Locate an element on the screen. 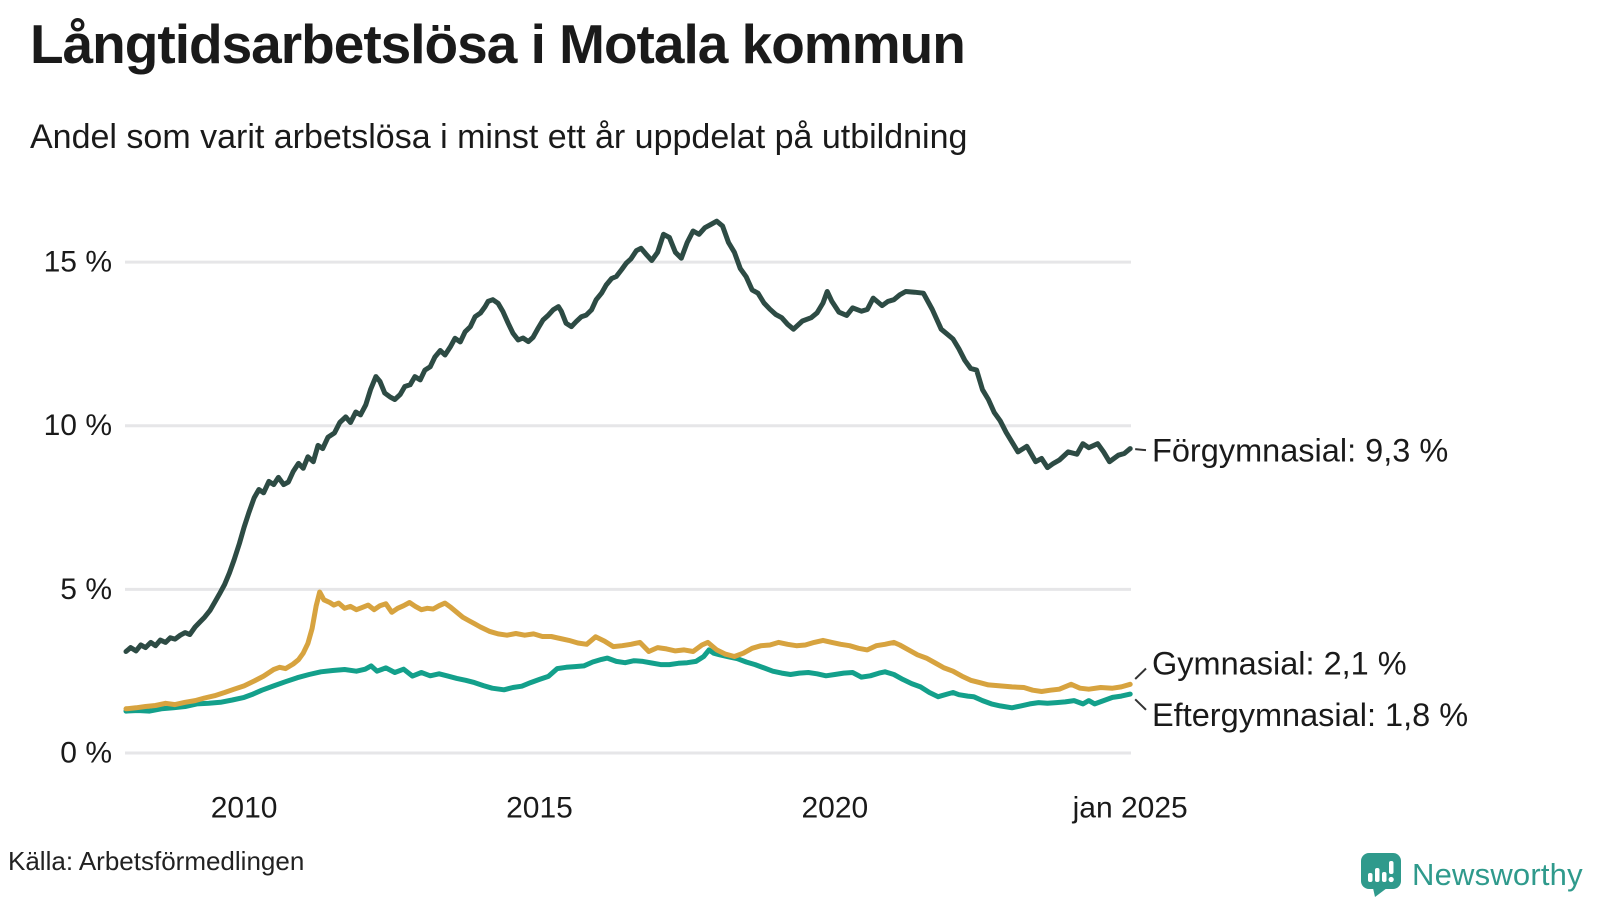 Image resolution: width=1600 pixels, height=900 pixels. series-label-Eftergymnasial: Eftergymnasial: 1,8 % is located at coordinates (1310, 715).